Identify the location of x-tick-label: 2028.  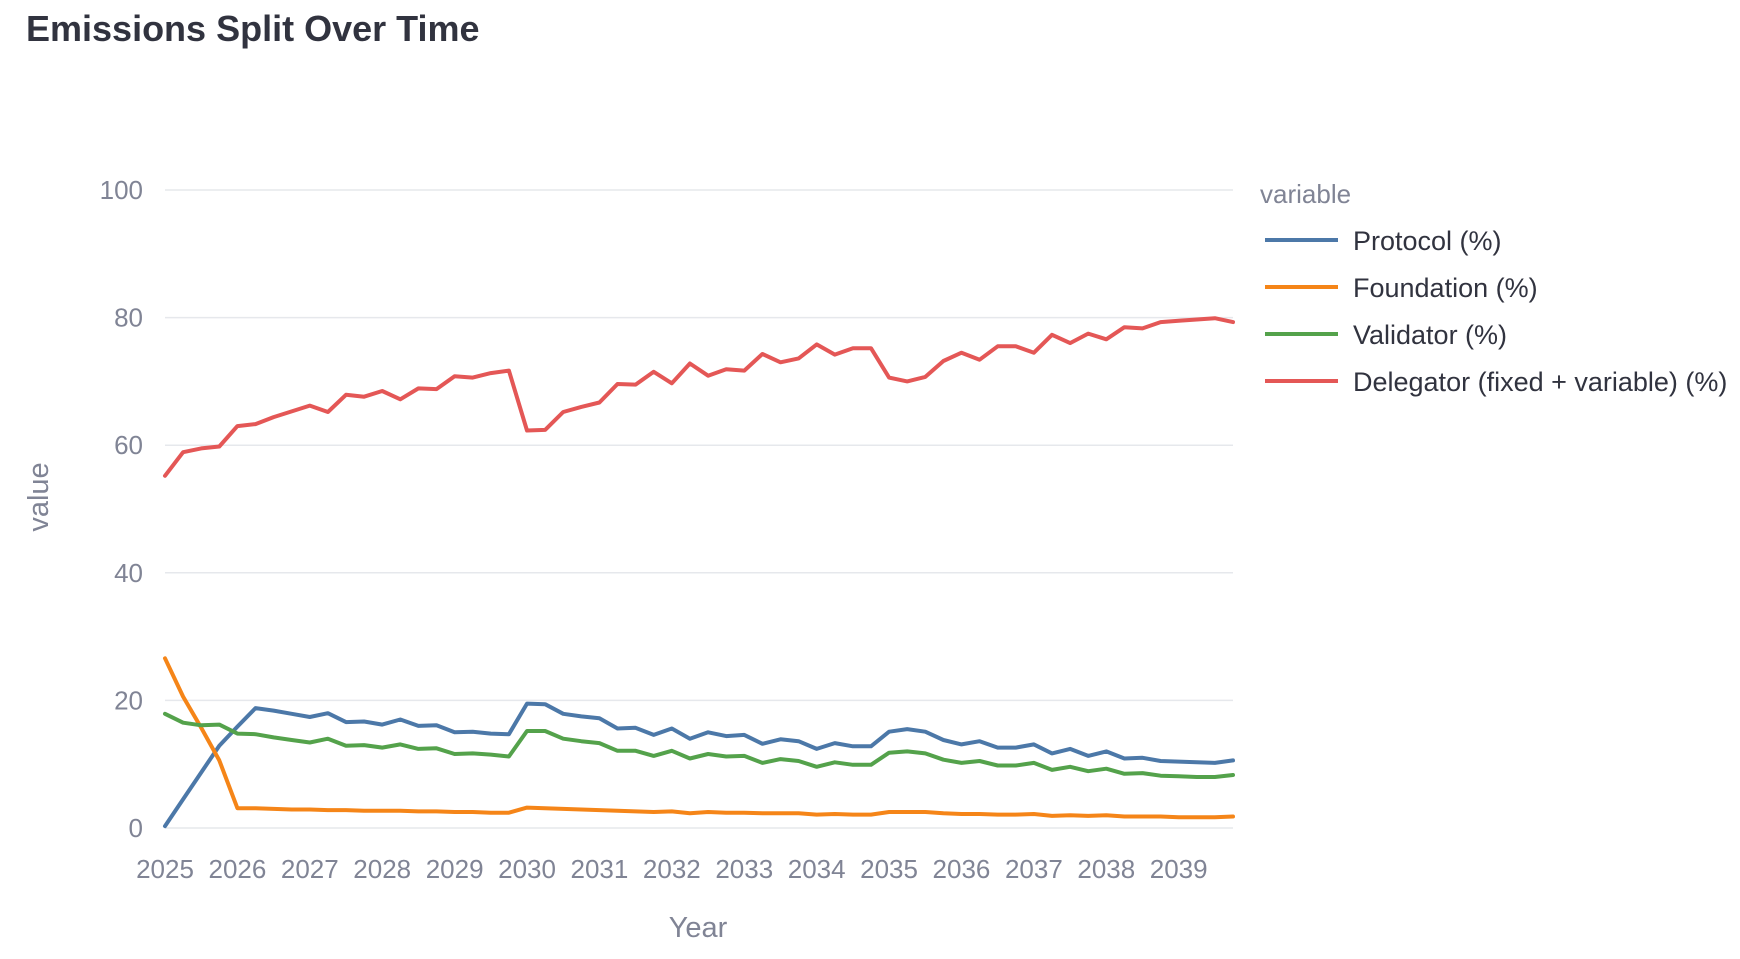
(382, 869).